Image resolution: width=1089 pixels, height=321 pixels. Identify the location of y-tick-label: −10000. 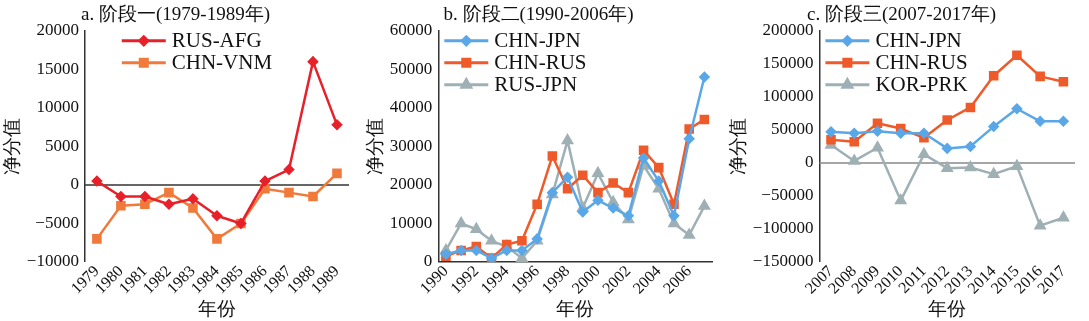
(52, 261).